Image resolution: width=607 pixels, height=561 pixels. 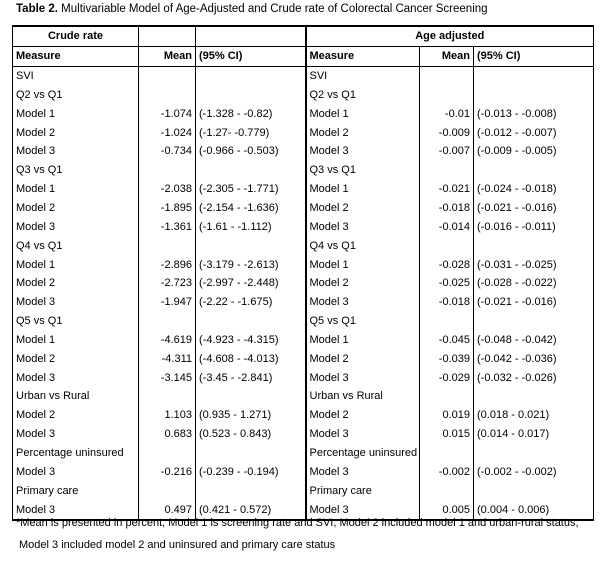 What do you see at coordinates (37, 9) in the screenshot?
I see `table-number: Table 2.` at bounding box center [37, 9].